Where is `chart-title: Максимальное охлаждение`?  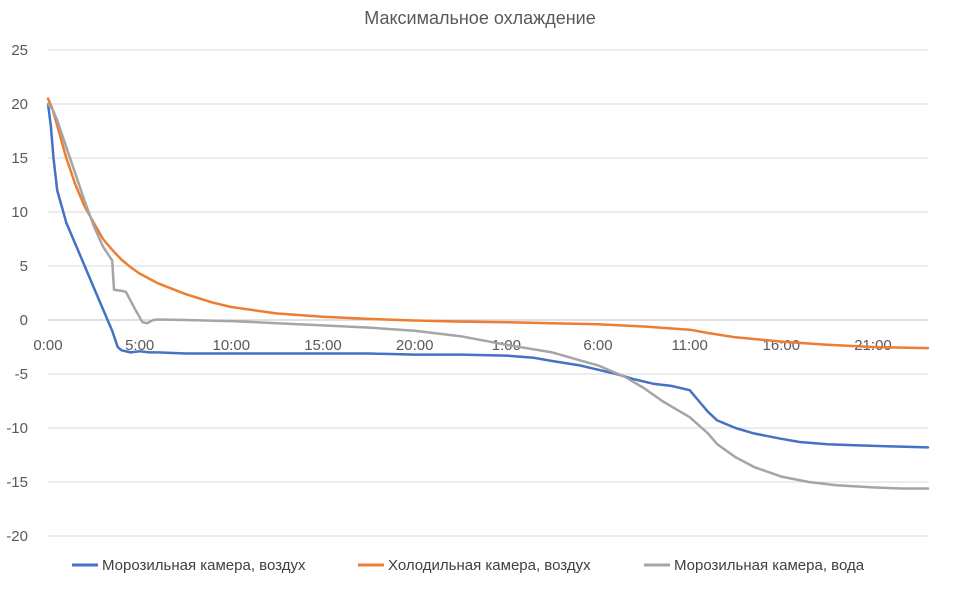 chart-title: Максимальное охлаждение is located at coordinates (479, 18).